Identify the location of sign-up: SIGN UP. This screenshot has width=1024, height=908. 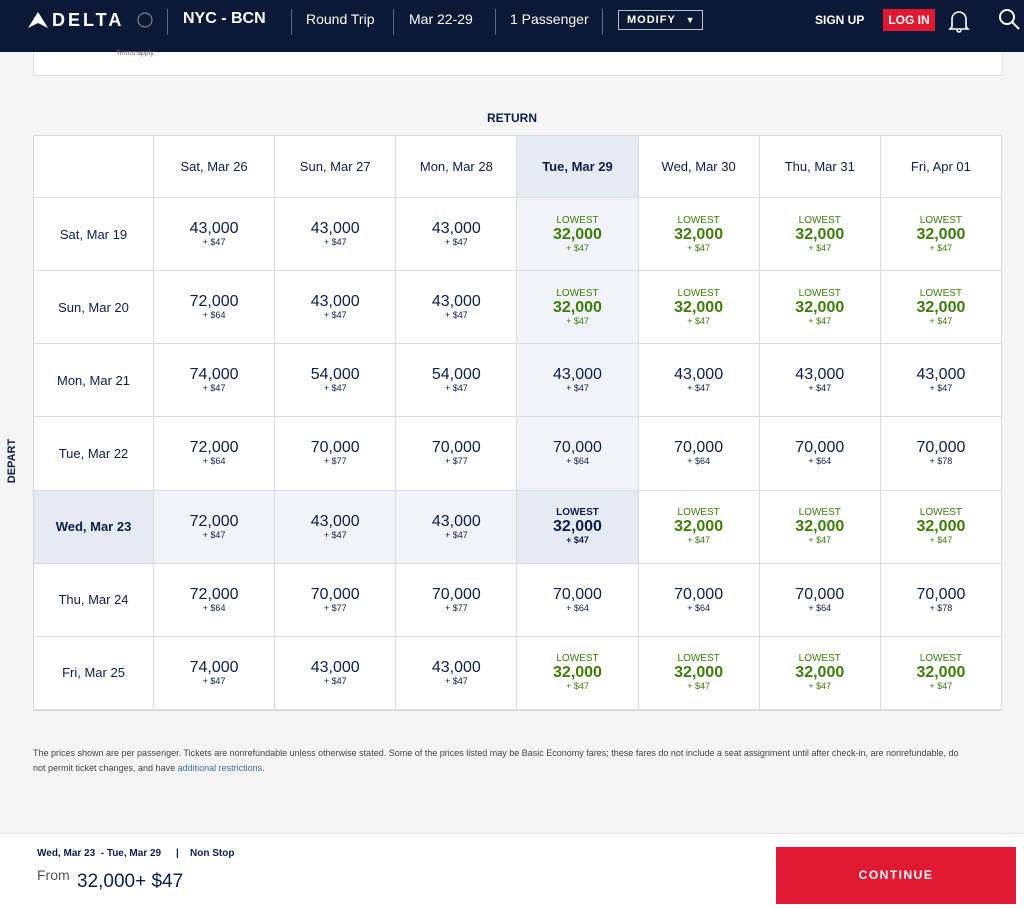
(840, 20).